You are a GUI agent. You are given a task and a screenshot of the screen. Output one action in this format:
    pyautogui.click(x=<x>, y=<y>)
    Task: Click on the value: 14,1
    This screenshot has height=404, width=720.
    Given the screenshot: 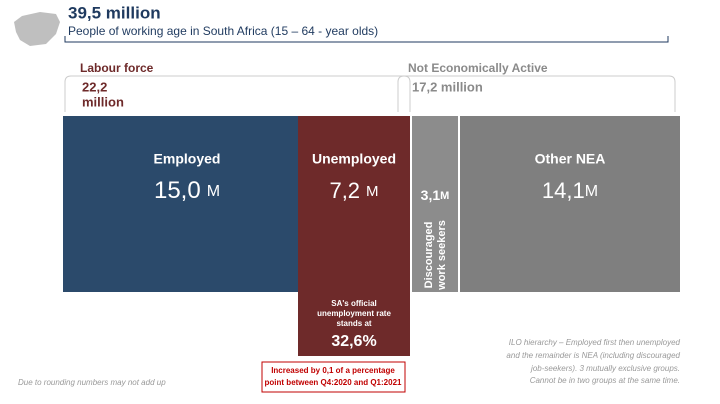 What is the action you would take?
    pyautogui.click(x=563, y=190)
    